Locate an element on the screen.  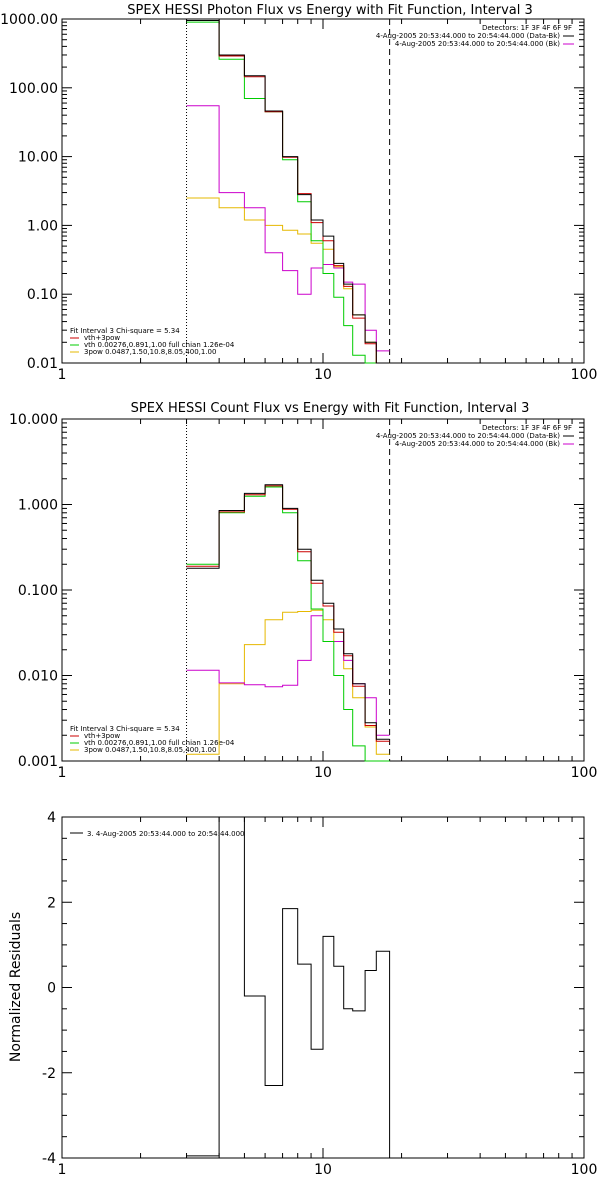
count-flux-fit-line-1: vth+3pow is located at coordinates (102, 736).